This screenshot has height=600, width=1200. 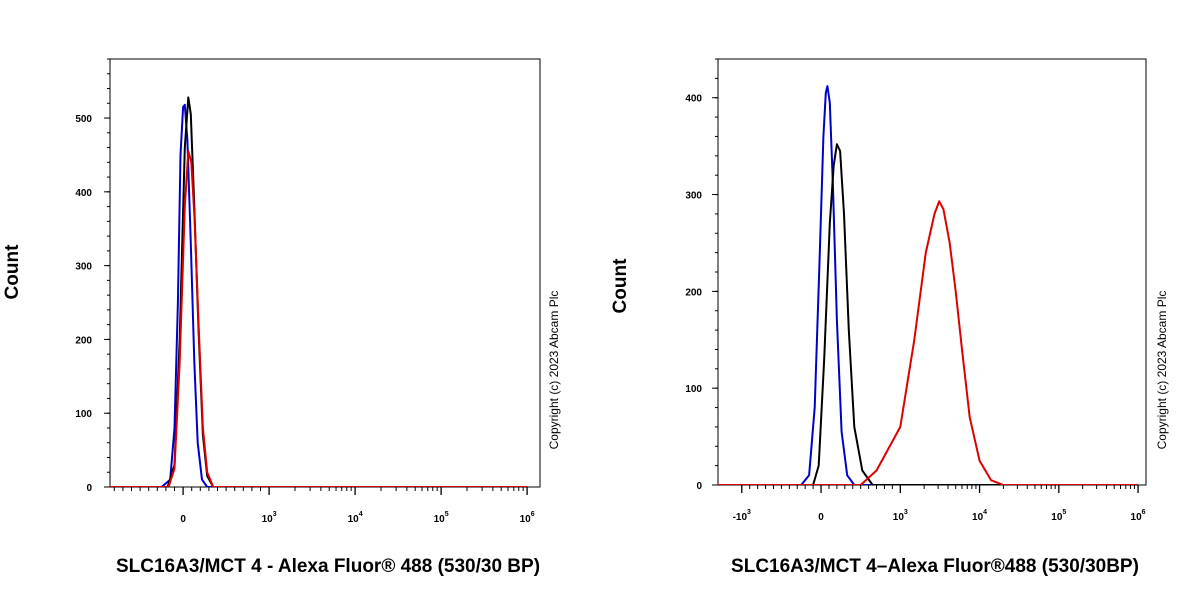 I want to click on x-tick-base: -10, so click(x=740, y=517).